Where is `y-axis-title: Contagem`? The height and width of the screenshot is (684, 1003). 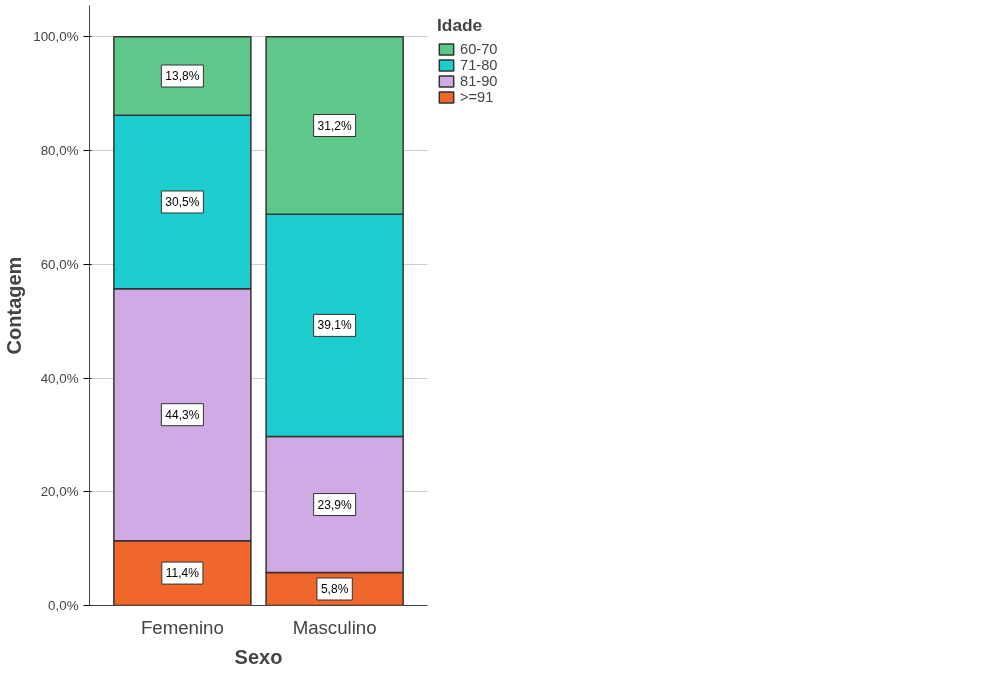 y-axis-title: Contagem is located at coordinates (14, 305).